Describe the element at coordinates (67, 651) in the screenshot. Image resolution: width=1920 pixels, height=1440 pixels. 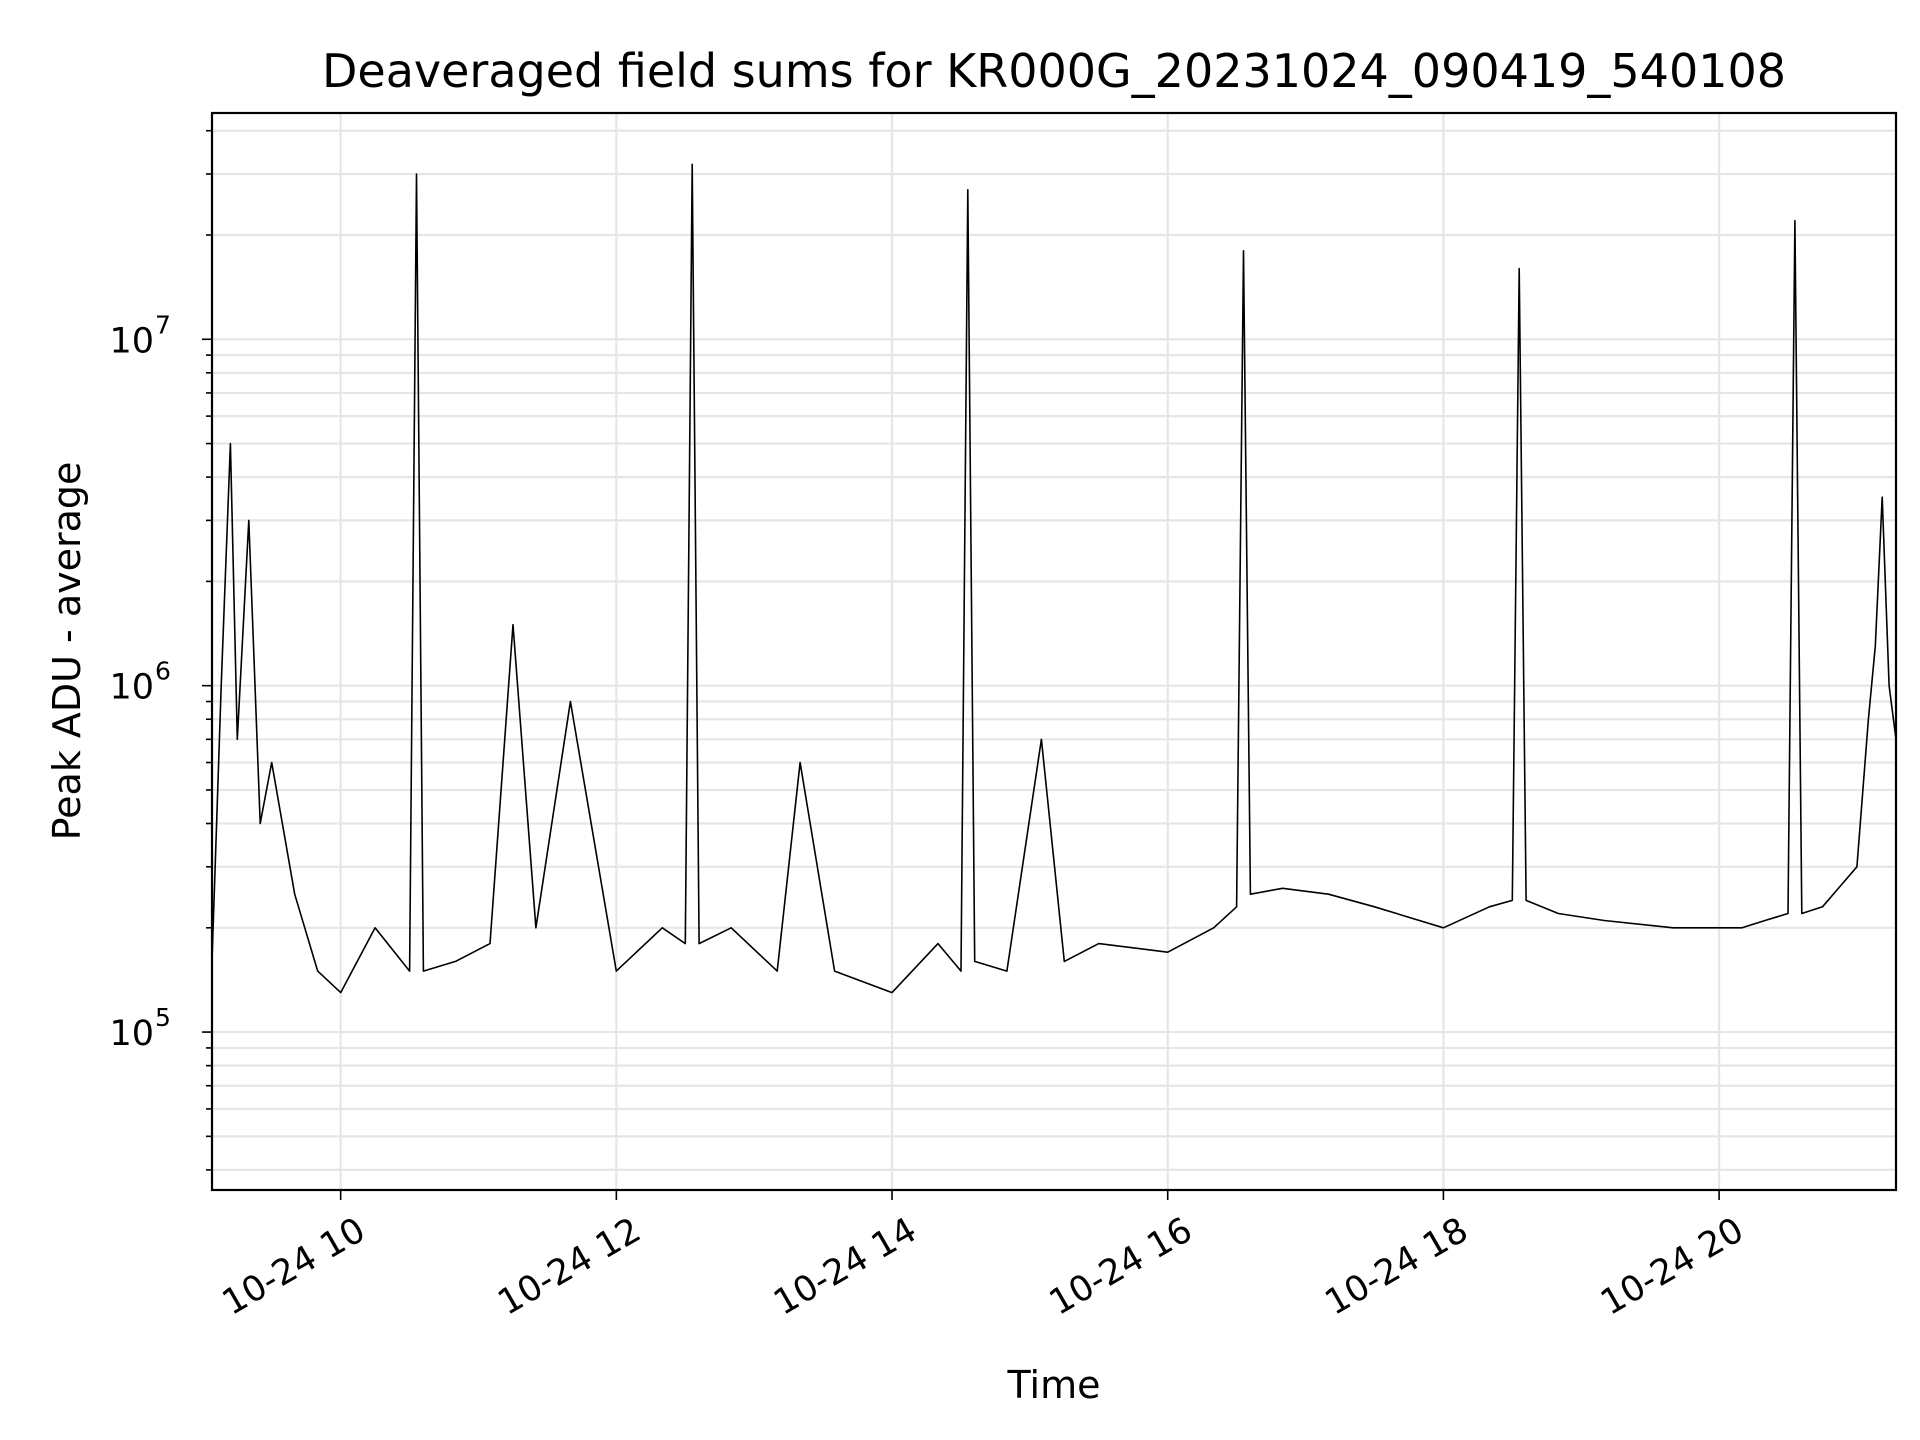
I see `y-axis-label: Peak ADU - average` at that location.